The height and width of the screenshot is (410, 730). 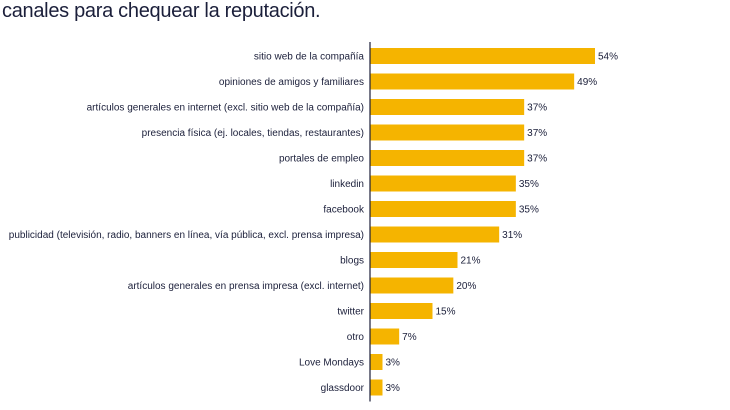 I want to click on value-label: 20%, so click(x=466, y=286).